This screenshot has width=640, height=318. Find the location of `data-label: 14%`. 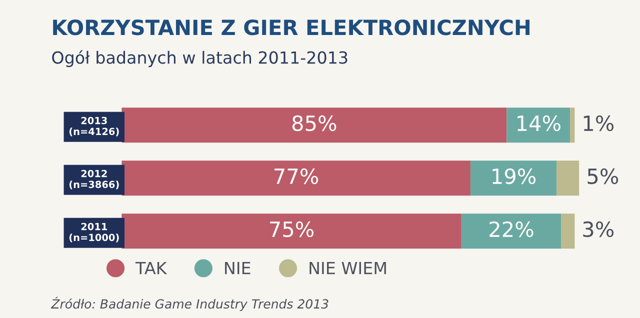

data-label: 14% is located at coordinates (539, 123).